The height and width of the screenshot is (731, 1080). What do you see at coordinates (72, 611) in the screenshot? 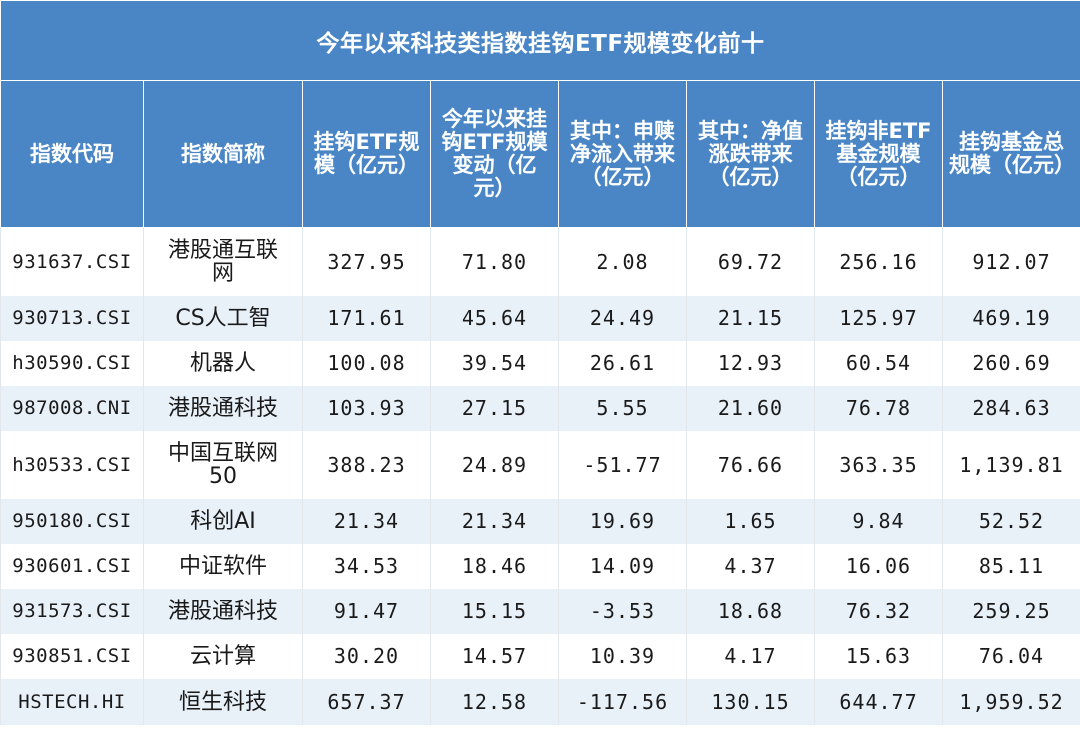
I see `cell-index-code: 931573.CSI` at bounding box center [72, 611].